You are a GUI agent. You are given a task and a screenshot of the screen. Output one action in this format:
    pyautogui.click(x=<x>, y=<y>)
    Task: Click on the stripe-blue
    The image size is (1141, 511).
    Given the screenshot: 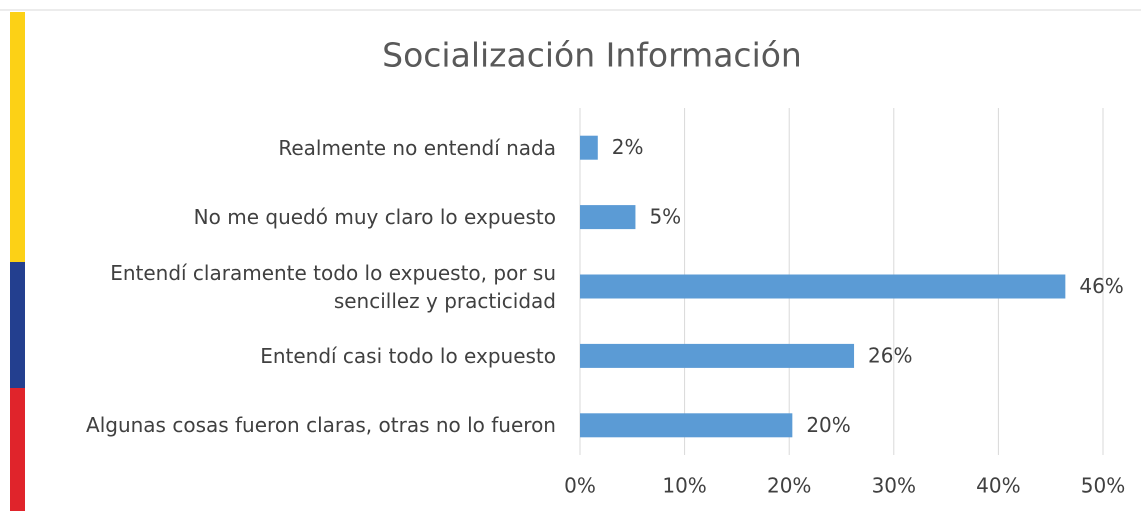 What is the action you would take?
    pyautogui.click(x=17, y=325)
    